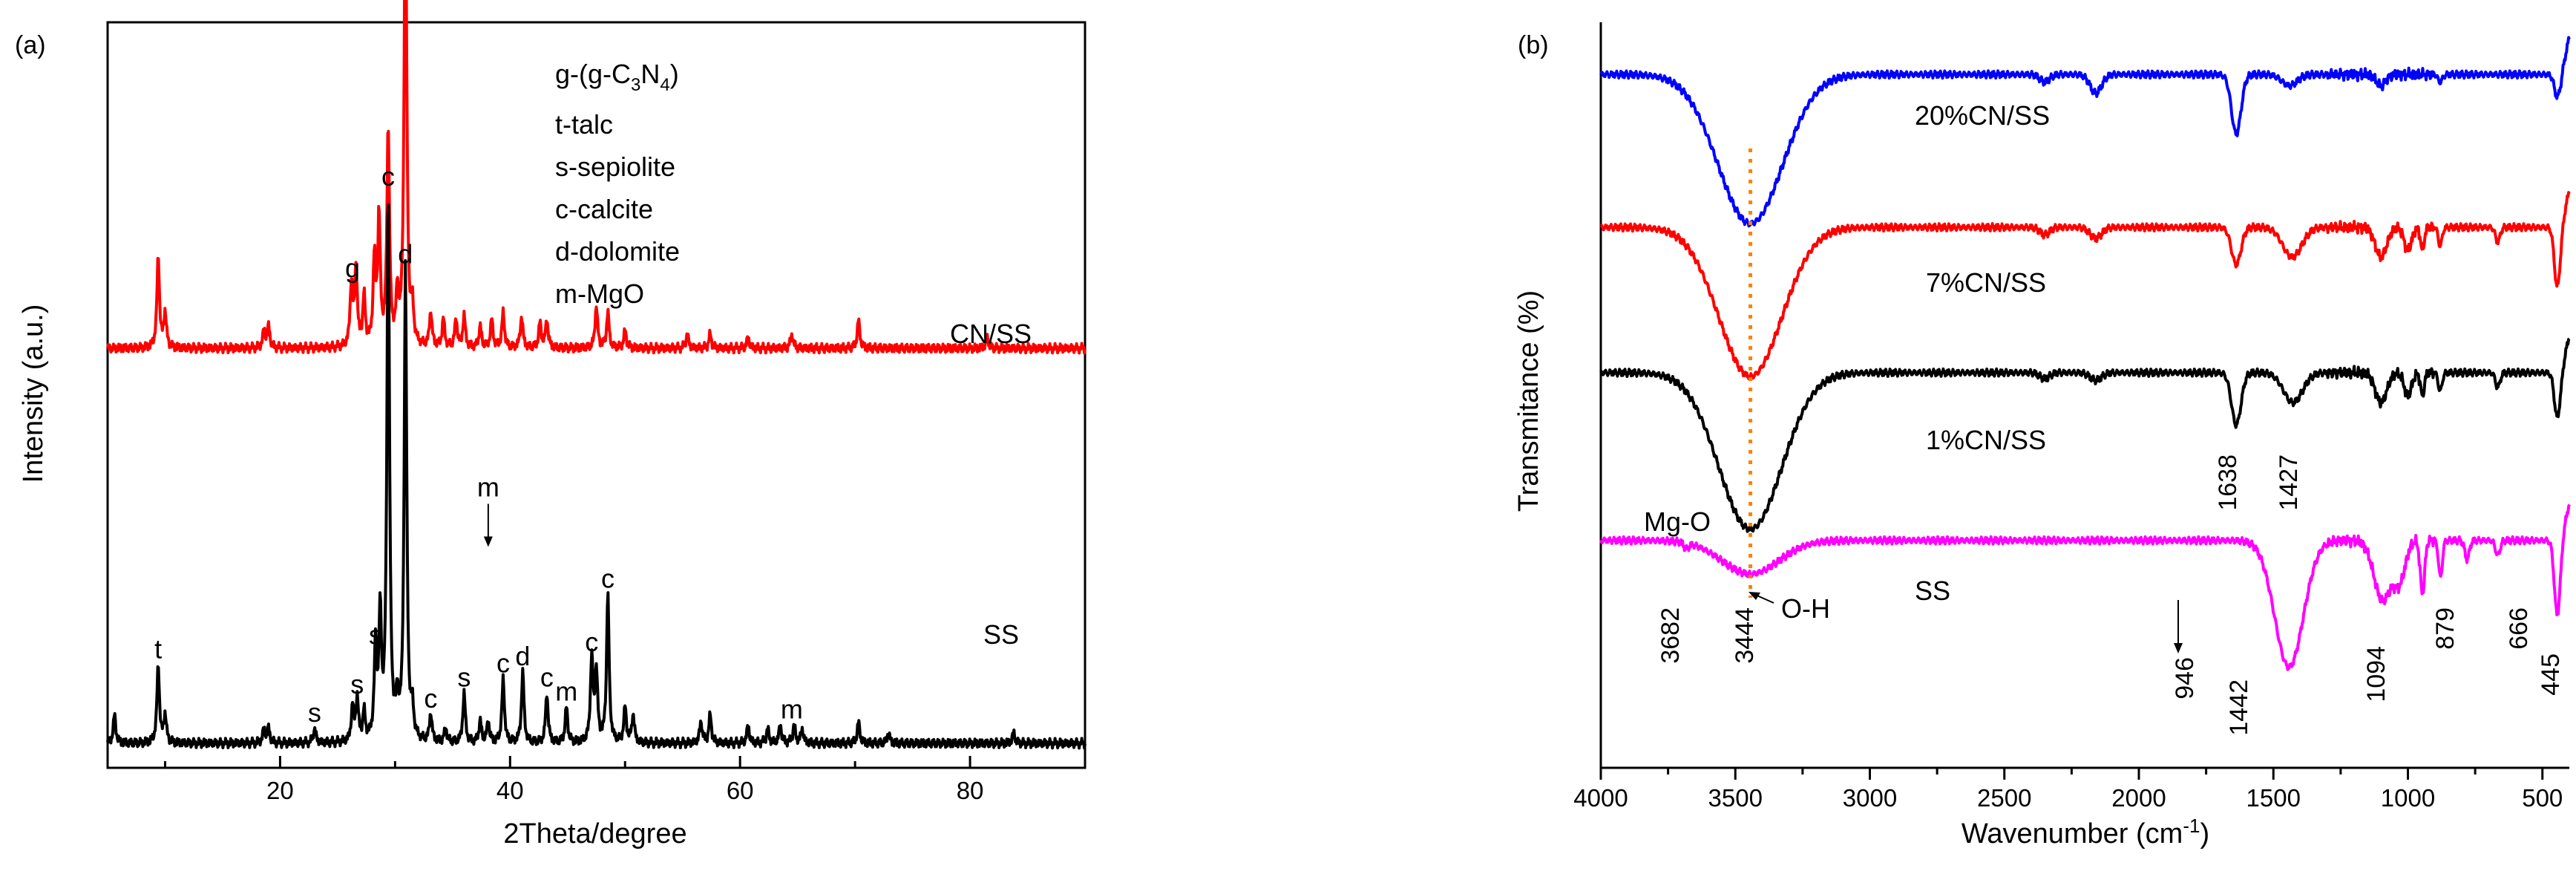  Describe the element at coordinates (2085, 832) in the screenshot. I see `ftir-x-axis-title: Wavenumber (cm-1)` at that location.